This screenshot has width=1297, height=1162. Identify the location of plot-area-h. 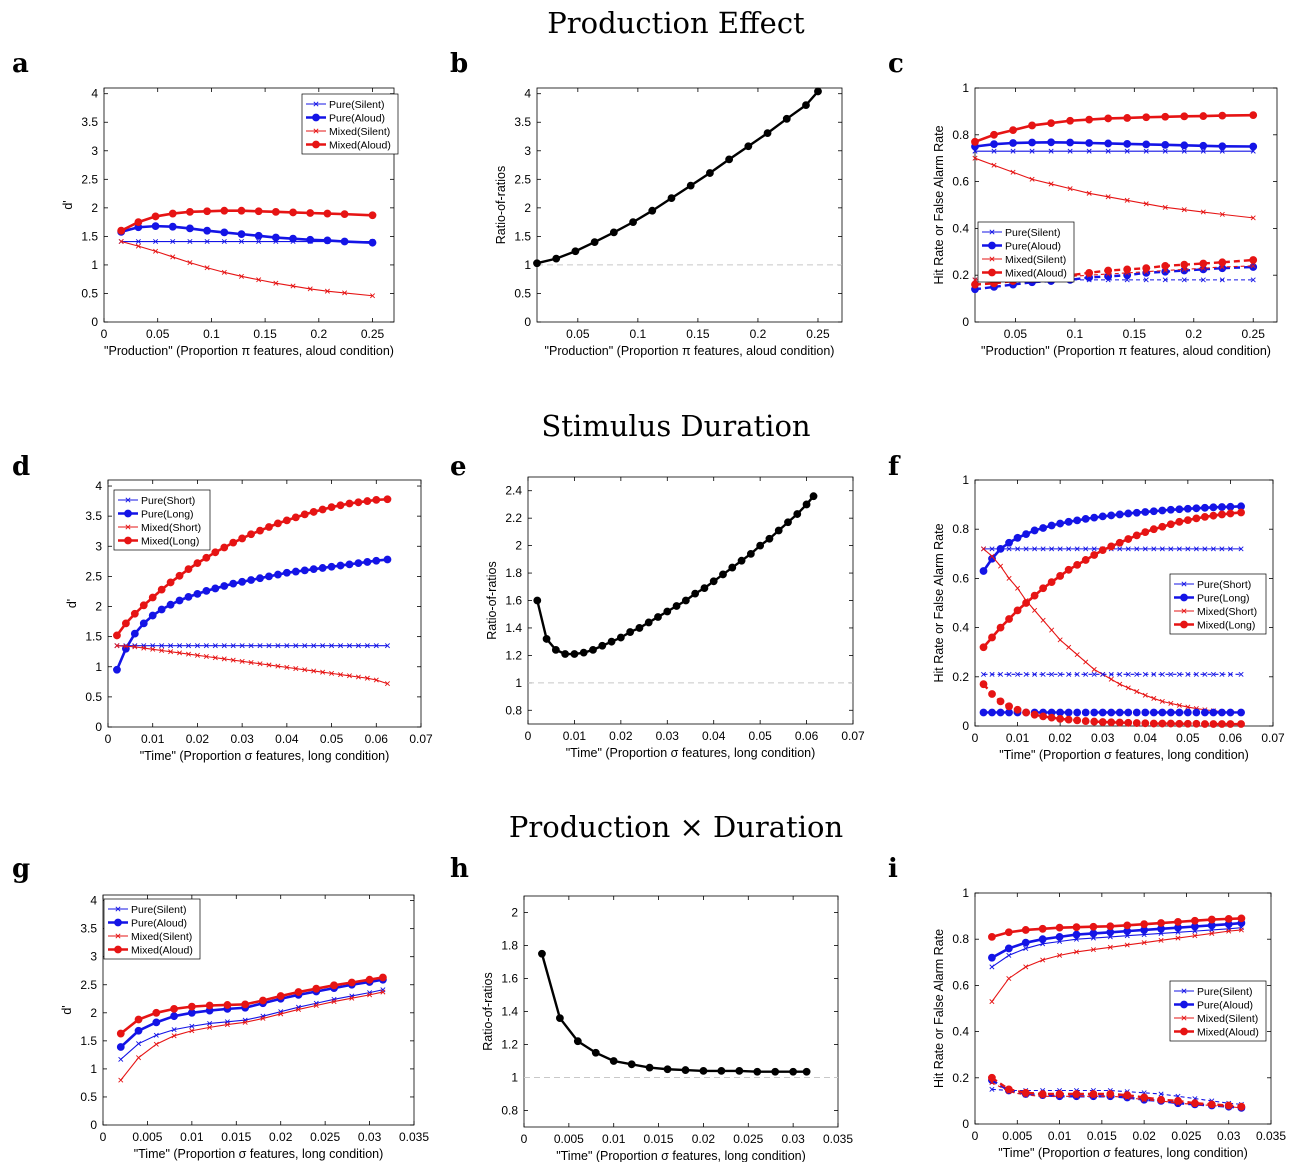
(681, 1011).